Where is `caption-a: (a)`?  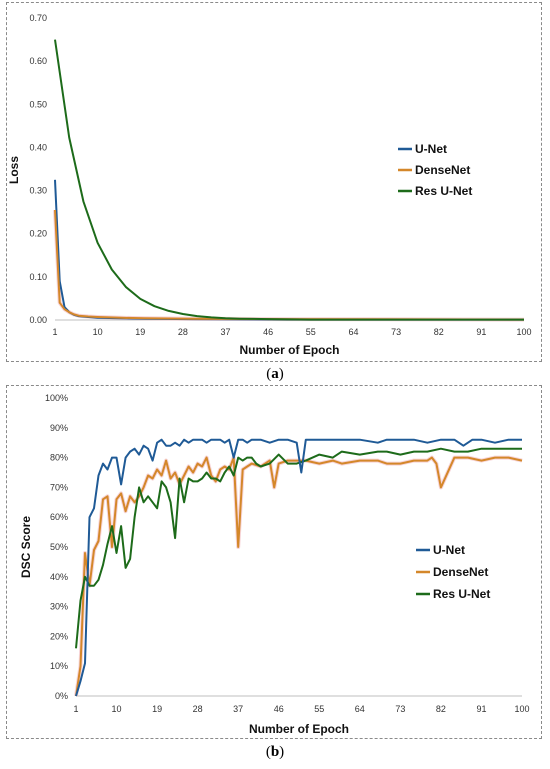 caption-a: (a) is located at coordinates (275, 374).